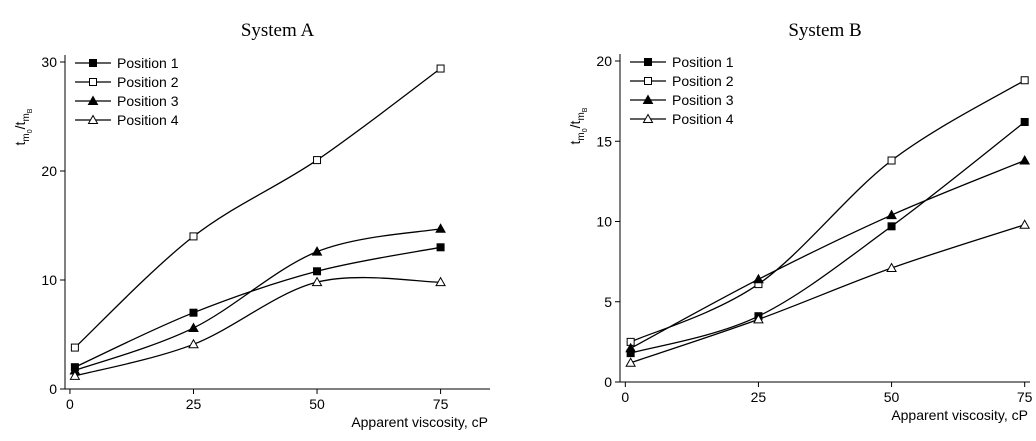  What do you see at coordinates (604, 141) in the screenshot?
I see `y-tick-label: 15` at bounding box center [604, 141].